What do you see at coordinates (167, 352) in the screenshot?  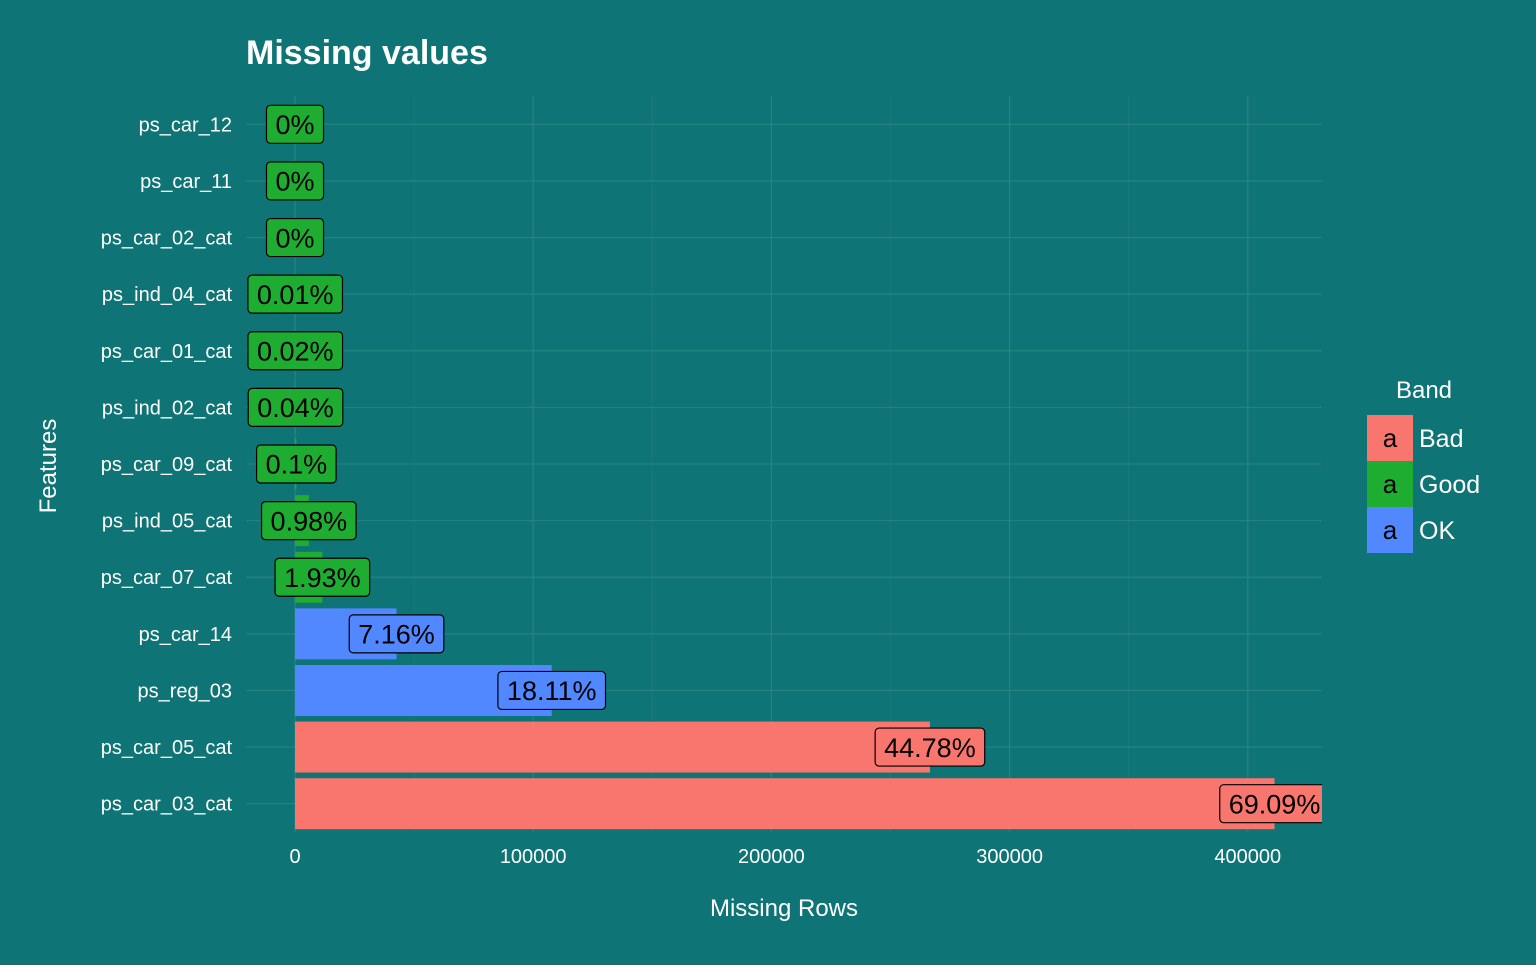 I see `y-tick-label: ps_car_01_cat` at bounding box center [167, 352].